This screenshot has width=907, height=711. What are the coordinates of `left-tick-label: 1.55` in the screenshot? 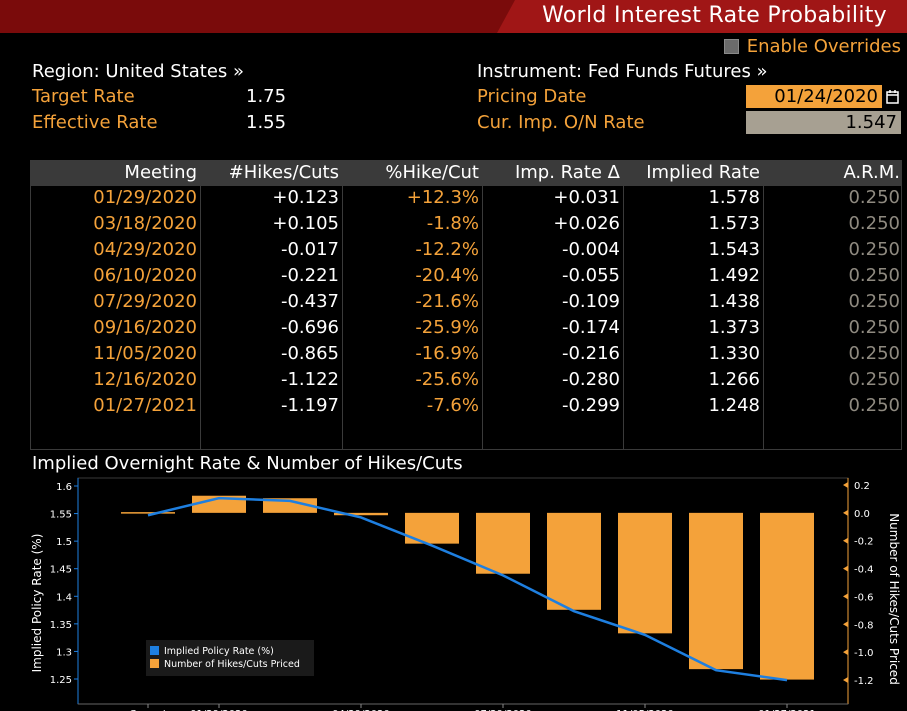 It's located at (61, 515).